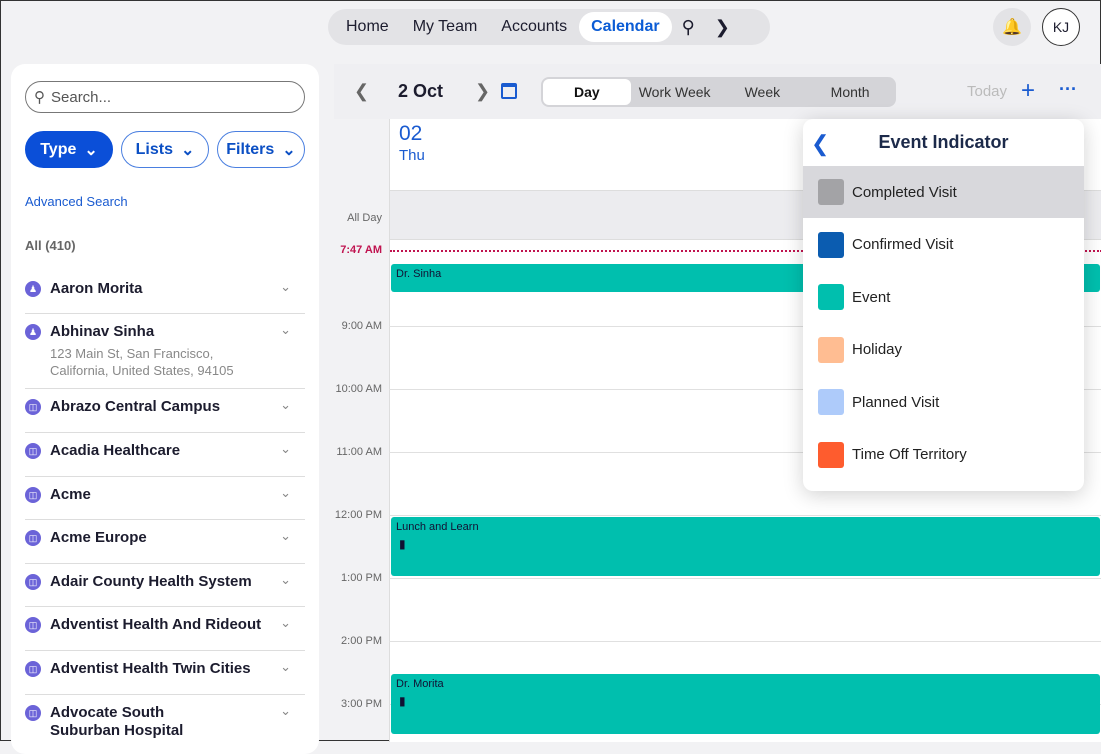 Image resolution: width=1101 pixels, height=754 pixels. I want to click on nav-my-team: My Team, so click(445, 26).